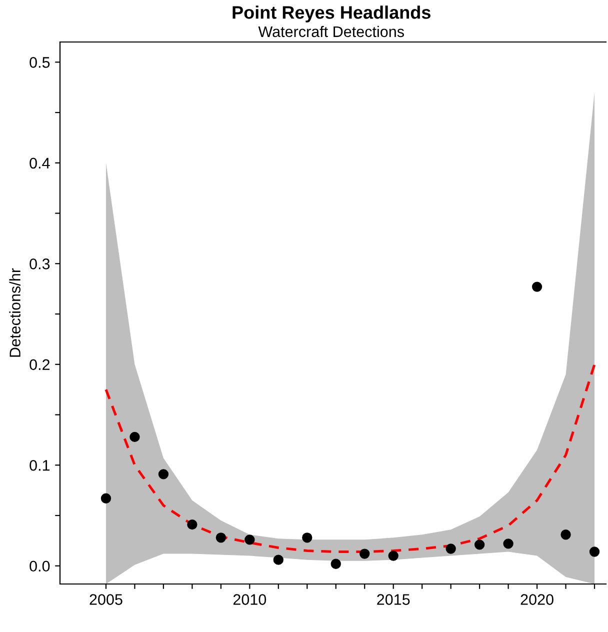  I want to click on y-tick-label: 0.4, so click(40, 163).